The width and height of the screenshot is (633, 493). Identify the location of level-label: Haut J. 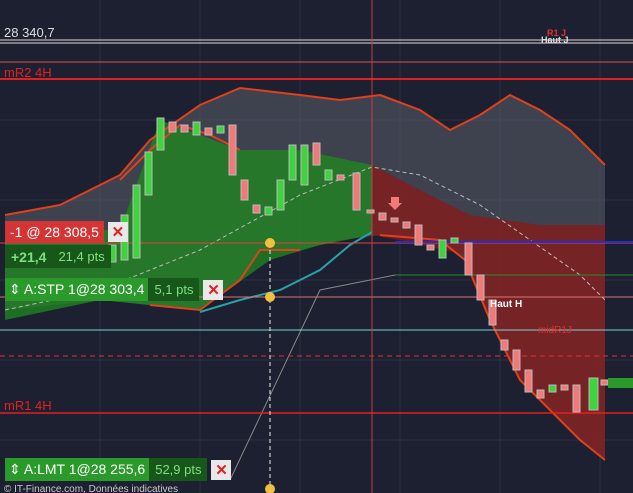
(555, 40).